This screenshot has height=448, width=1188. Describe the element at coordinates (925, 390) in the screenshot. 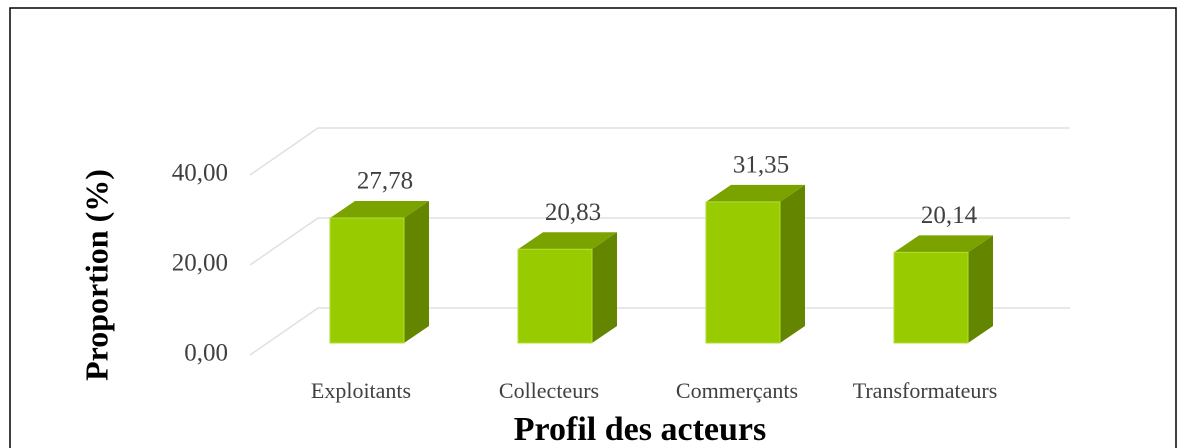

I see `x-tick-label: Transformateurs` at that location.